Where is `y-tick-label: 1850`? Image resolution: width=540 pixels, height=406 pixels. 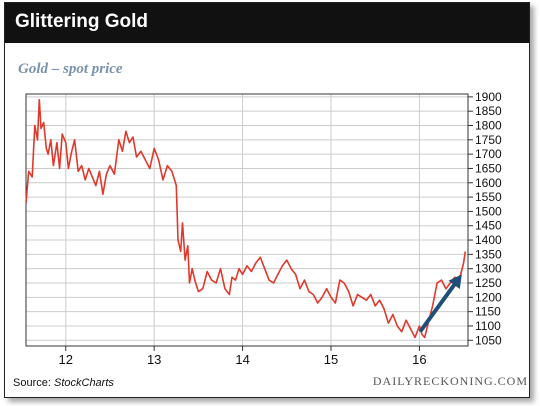 y-tick-label: 1850 is located at coordinates (488, 111).